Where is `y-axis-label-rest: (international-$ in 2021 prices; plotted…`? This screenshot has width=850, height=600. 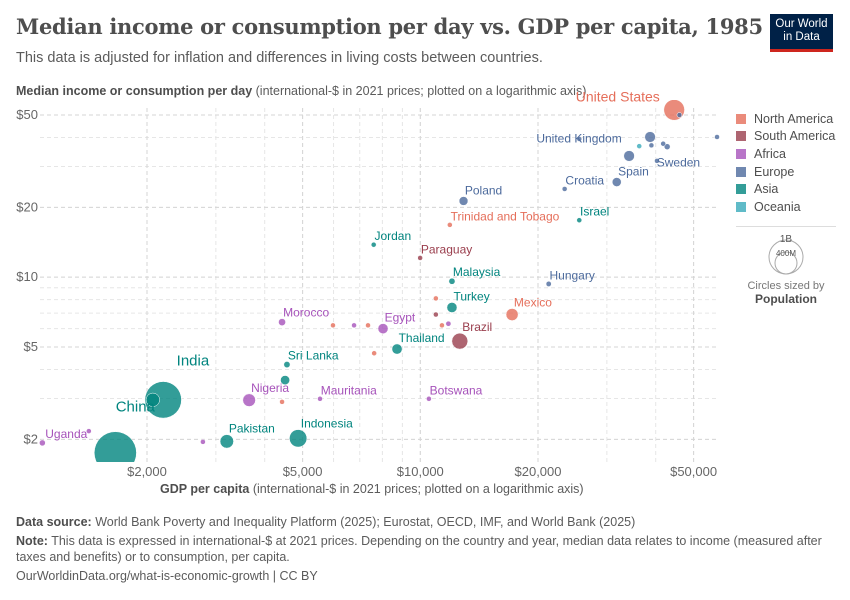
y-axis-label-rest: (international-$ in 2021 prices; plotted… is located at coordinates (419, 91).